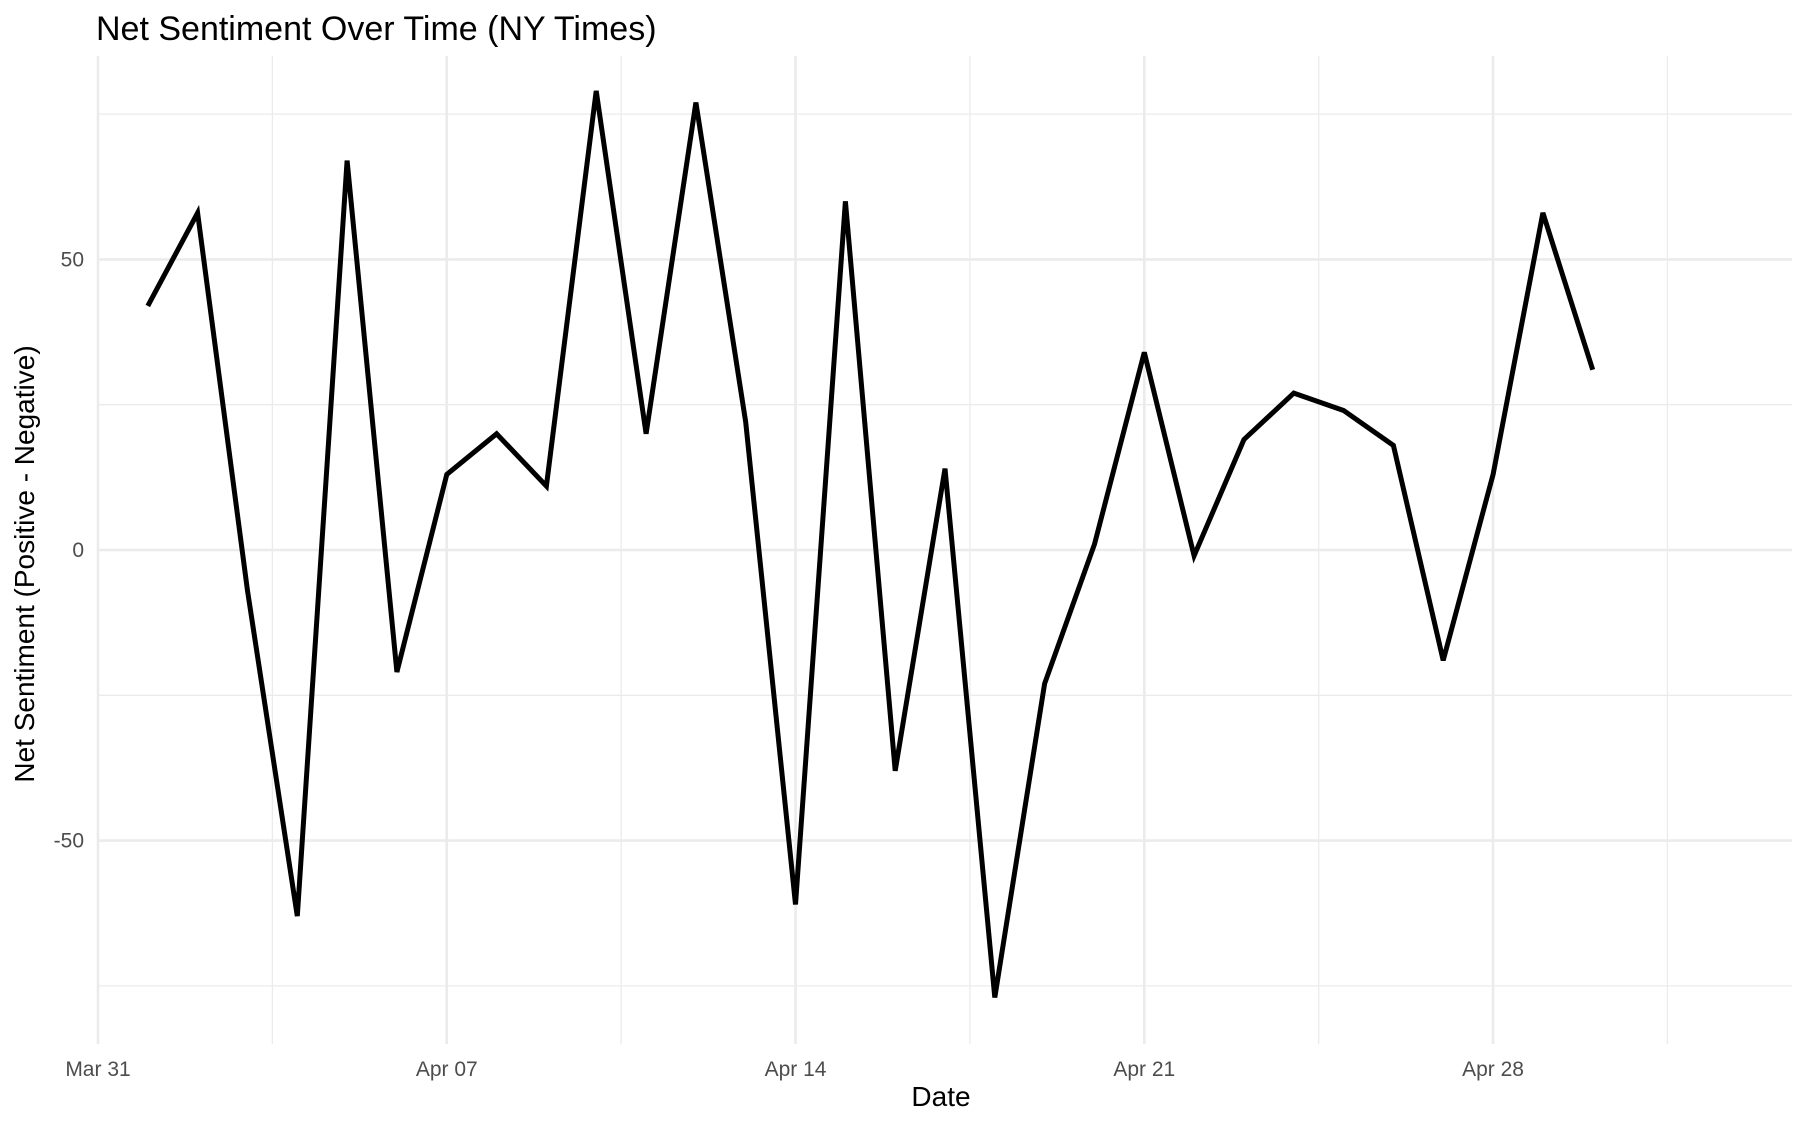 This screenshot has width=1800, height=1124. I want to click on x-tick-label: Mar 31, so click(97, 1069).